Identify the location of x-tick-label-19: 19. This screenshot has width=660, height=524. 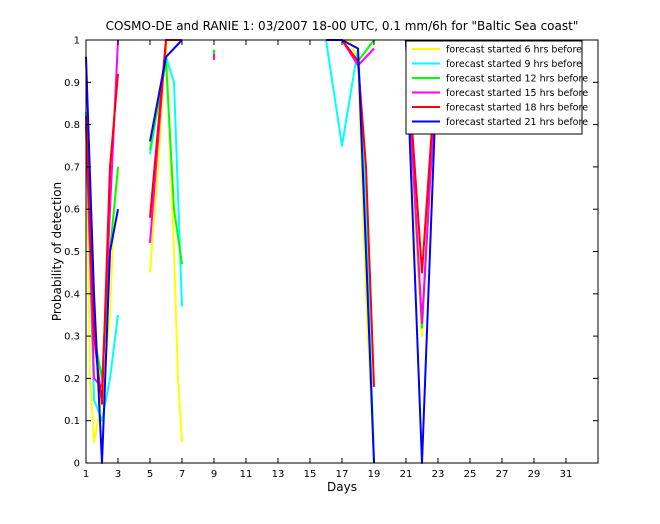
(374, 474).